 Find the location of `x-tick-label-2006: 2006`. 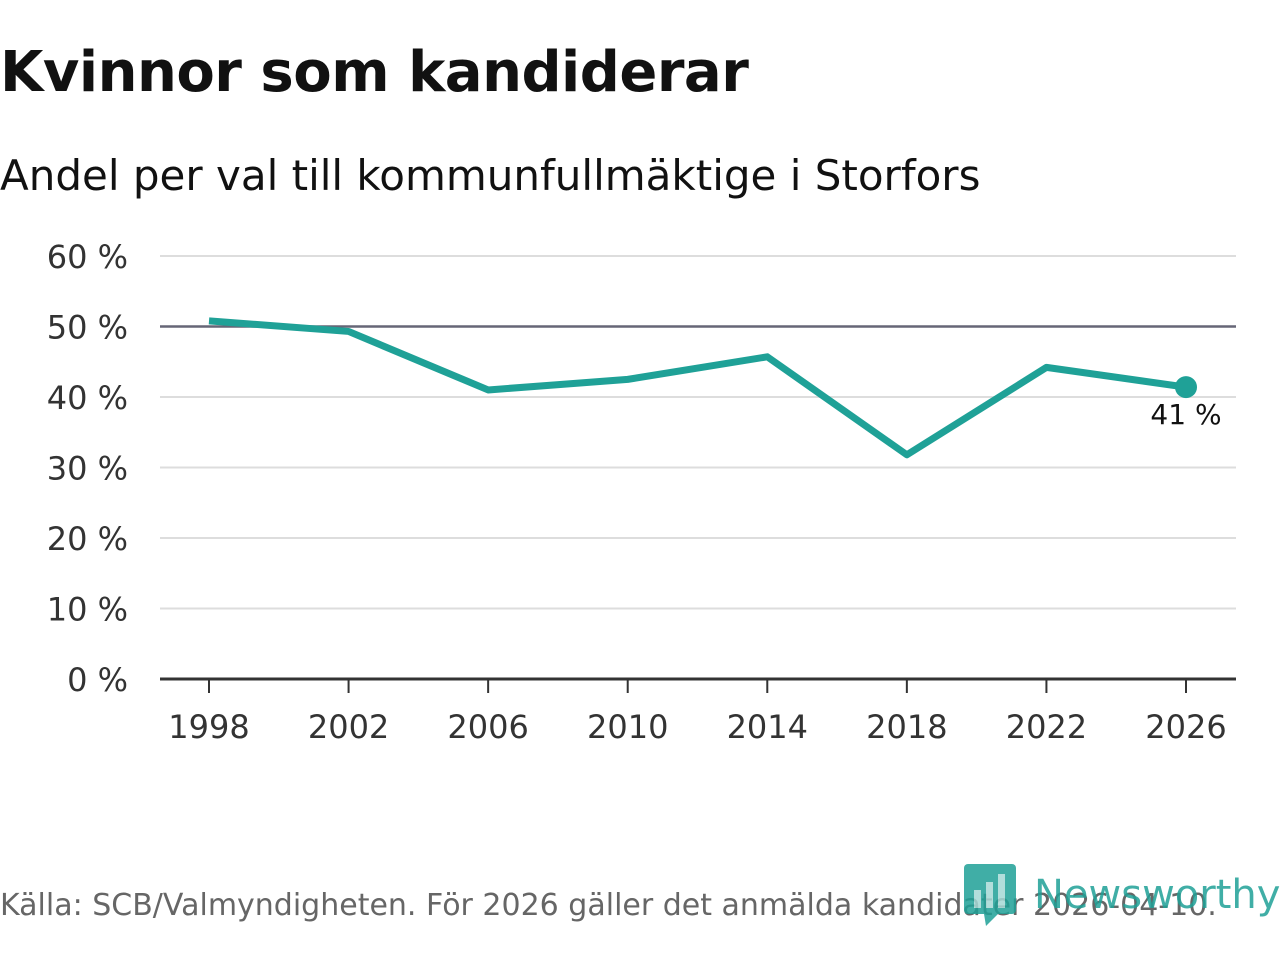

x-tick-label-2006: 2006 is located at coordinates (487, 727).